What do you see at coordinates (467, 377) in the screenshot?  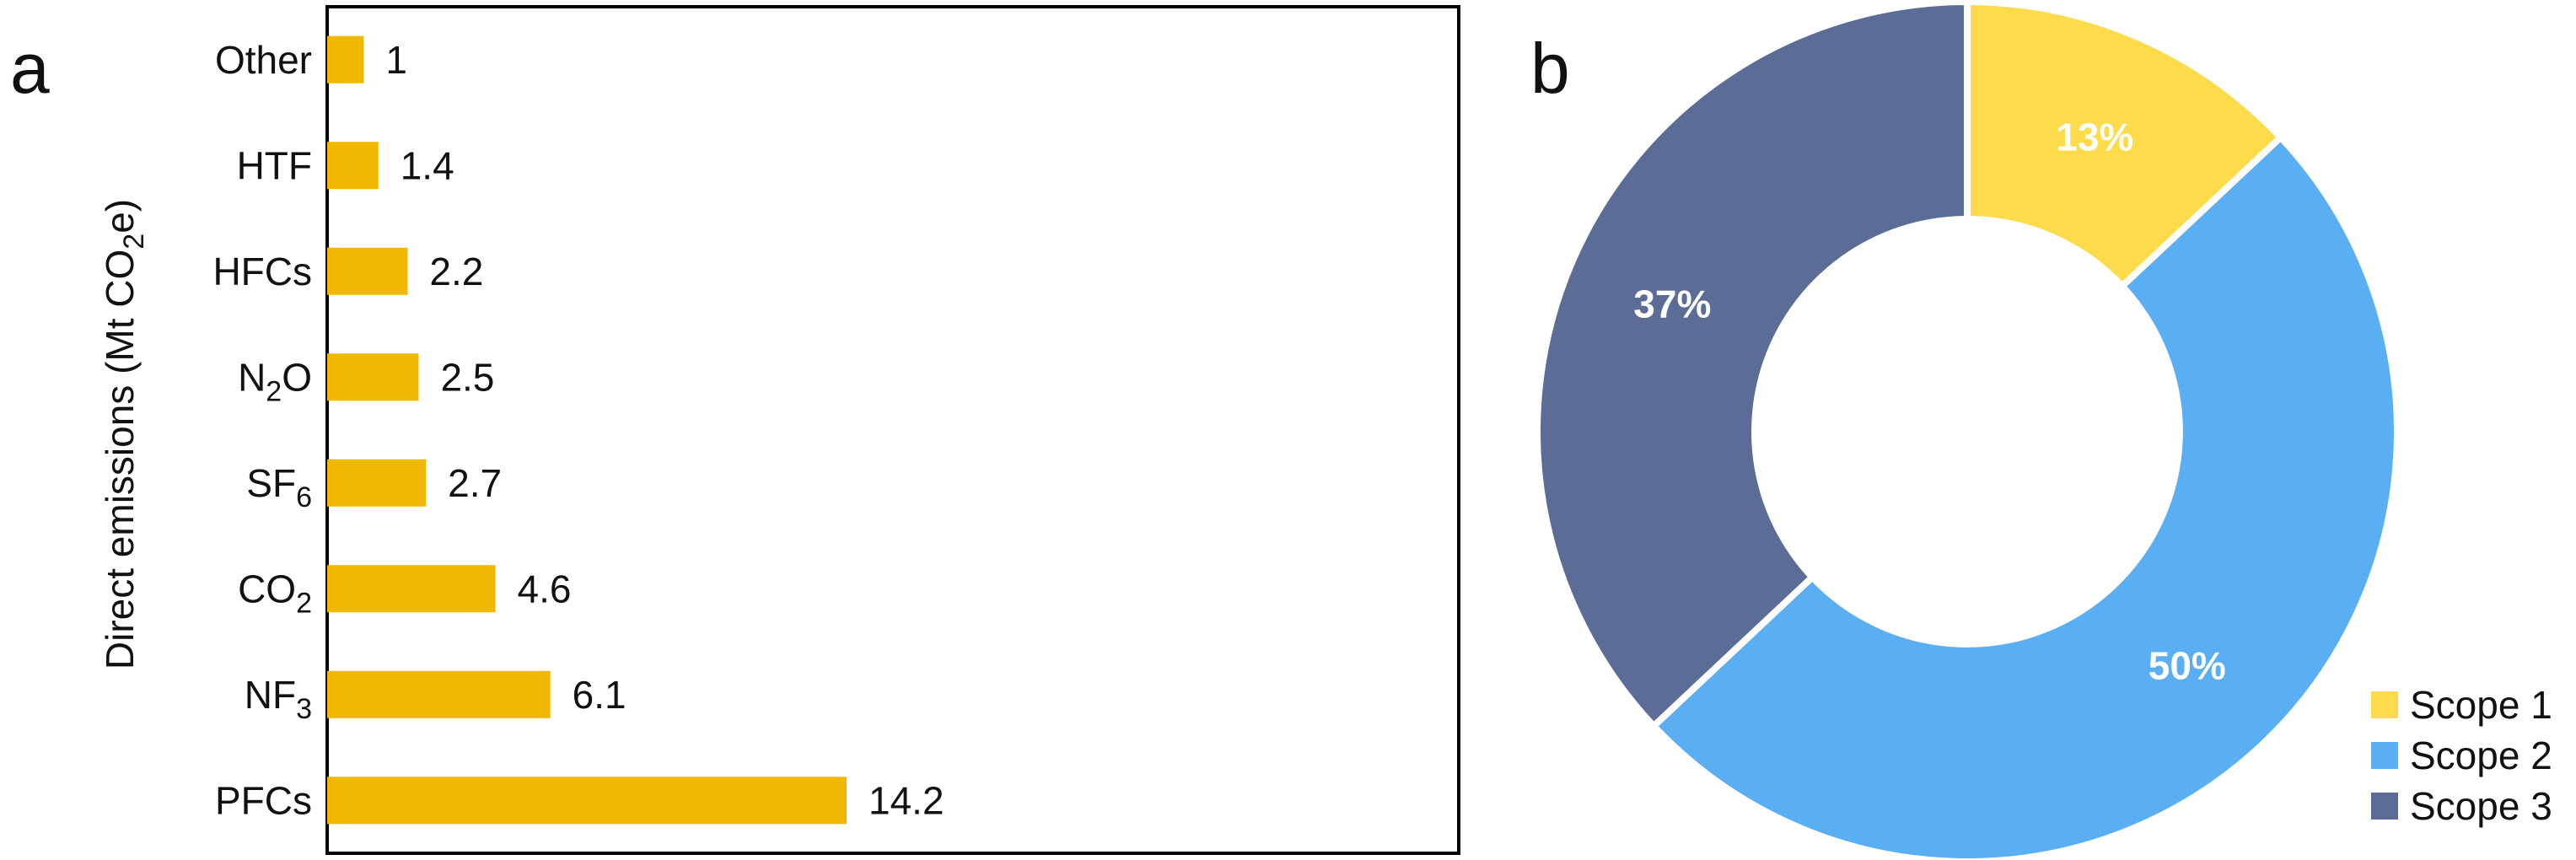 I see `value-label-n2o: 2.5` at bounding box center [467, 377].